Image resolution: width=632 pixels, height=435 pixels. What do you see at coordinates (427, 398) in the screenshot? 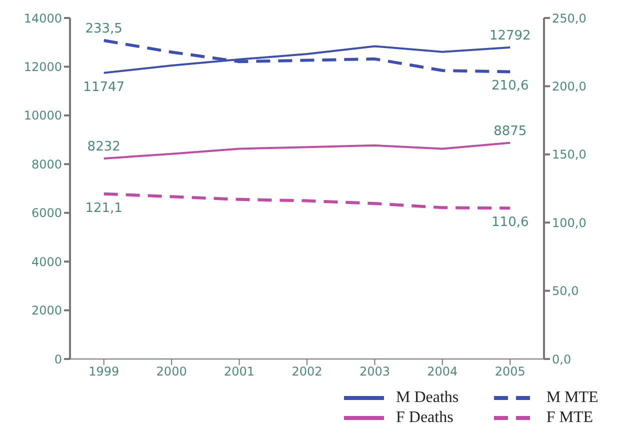
I see `legend-label: M Deaths` at bounding box center [427, 398].